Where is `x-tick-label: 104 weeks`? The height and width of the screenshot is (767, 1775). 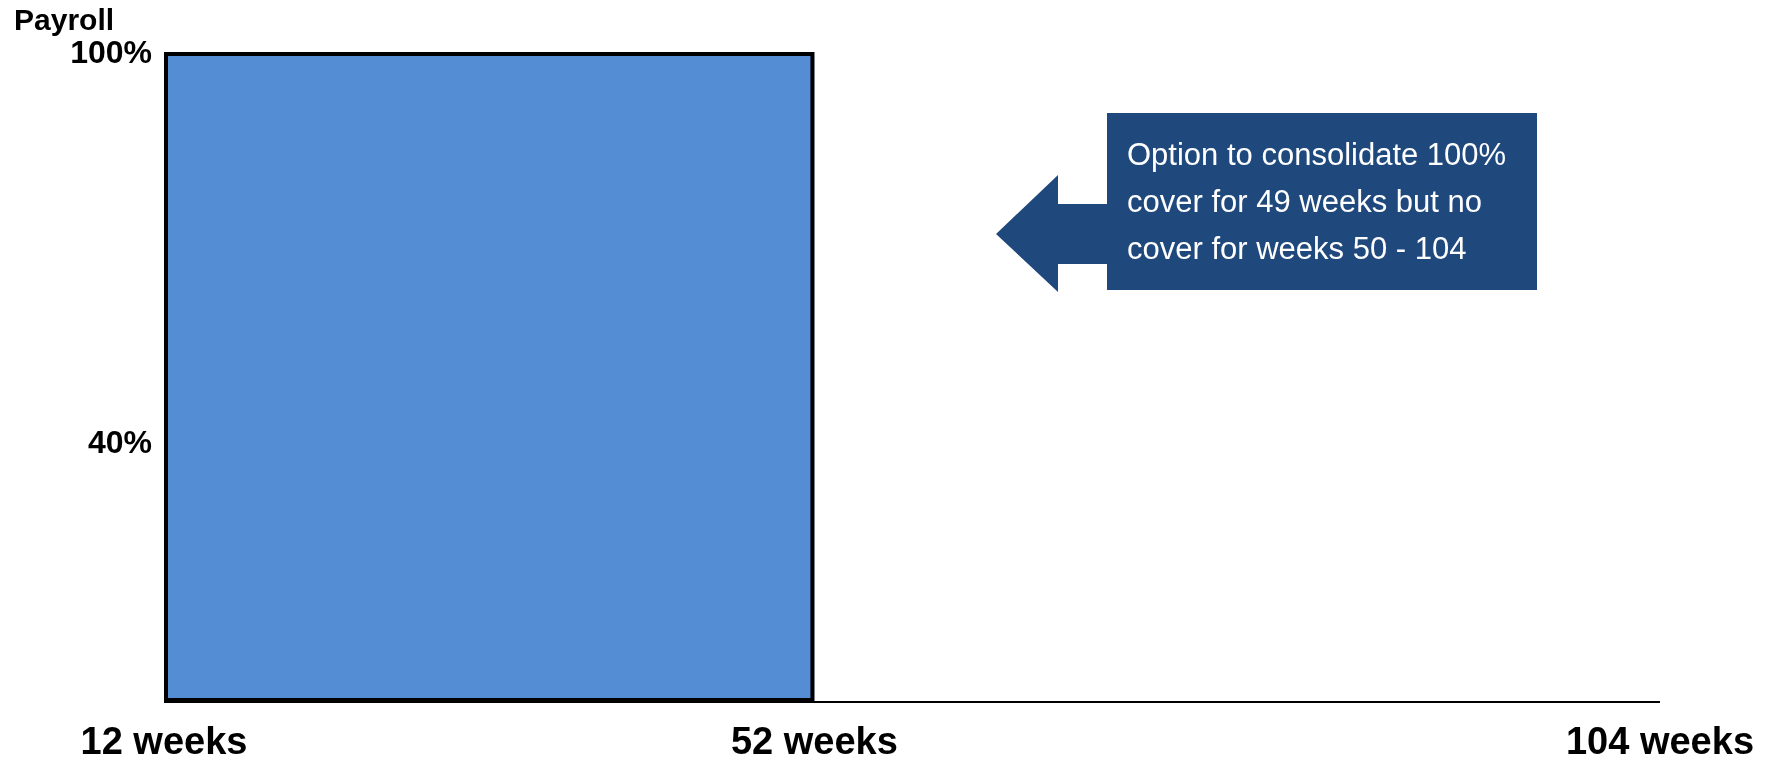 x-tick-label: 104 weeks is located at coordinates (1660, 741).